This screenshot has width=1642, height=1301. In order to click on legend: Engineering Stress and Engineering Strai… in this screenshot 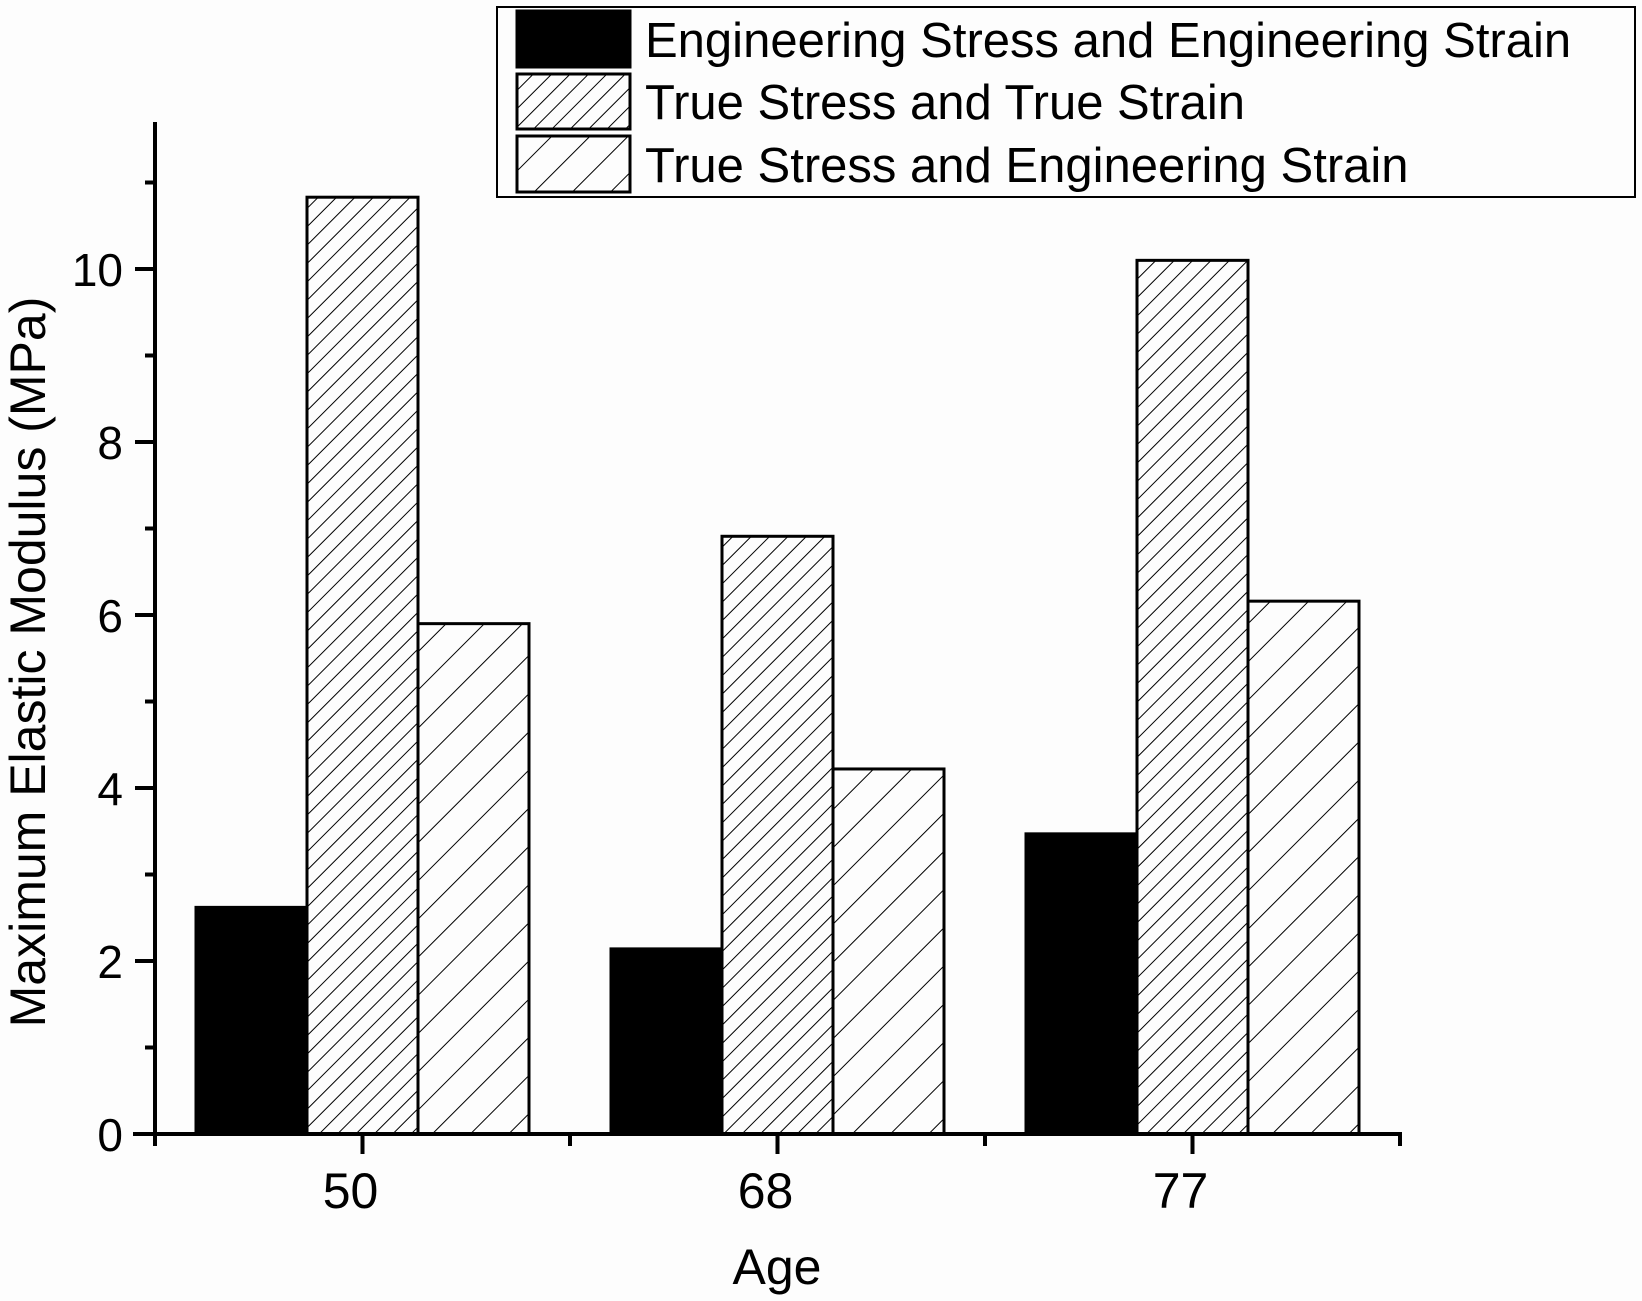, I will do `click(1066, 102)`.